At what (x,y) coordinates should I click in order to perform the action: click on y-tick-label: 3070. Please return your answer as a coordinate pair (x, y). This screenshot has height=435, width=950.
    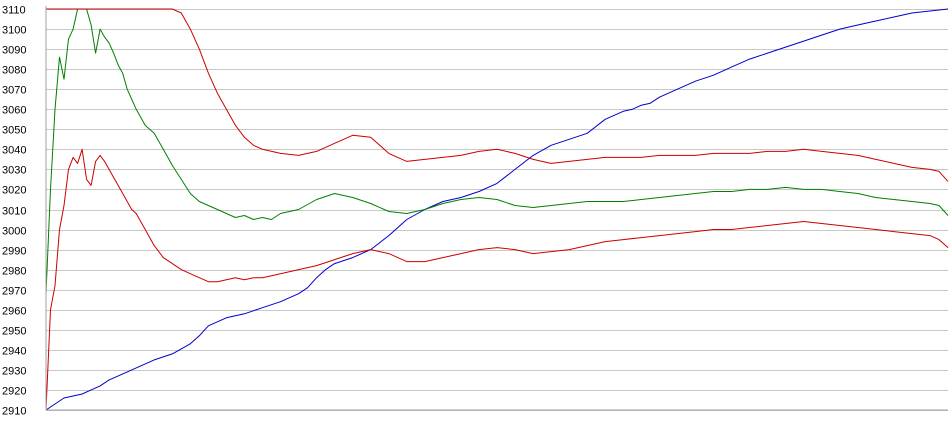
    Looking at the image, I should click on (14, 91).